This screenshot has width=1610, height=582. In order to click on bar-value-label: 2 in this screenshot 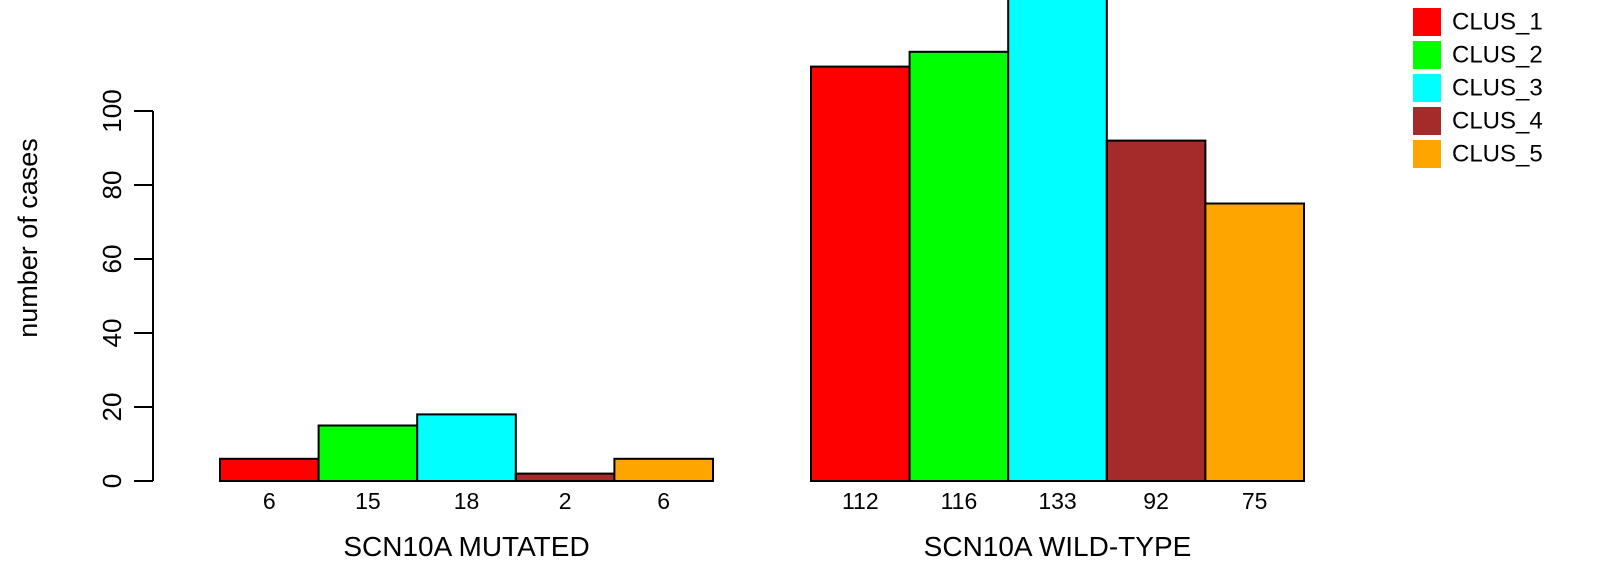, I will do `click(565, 501)`.